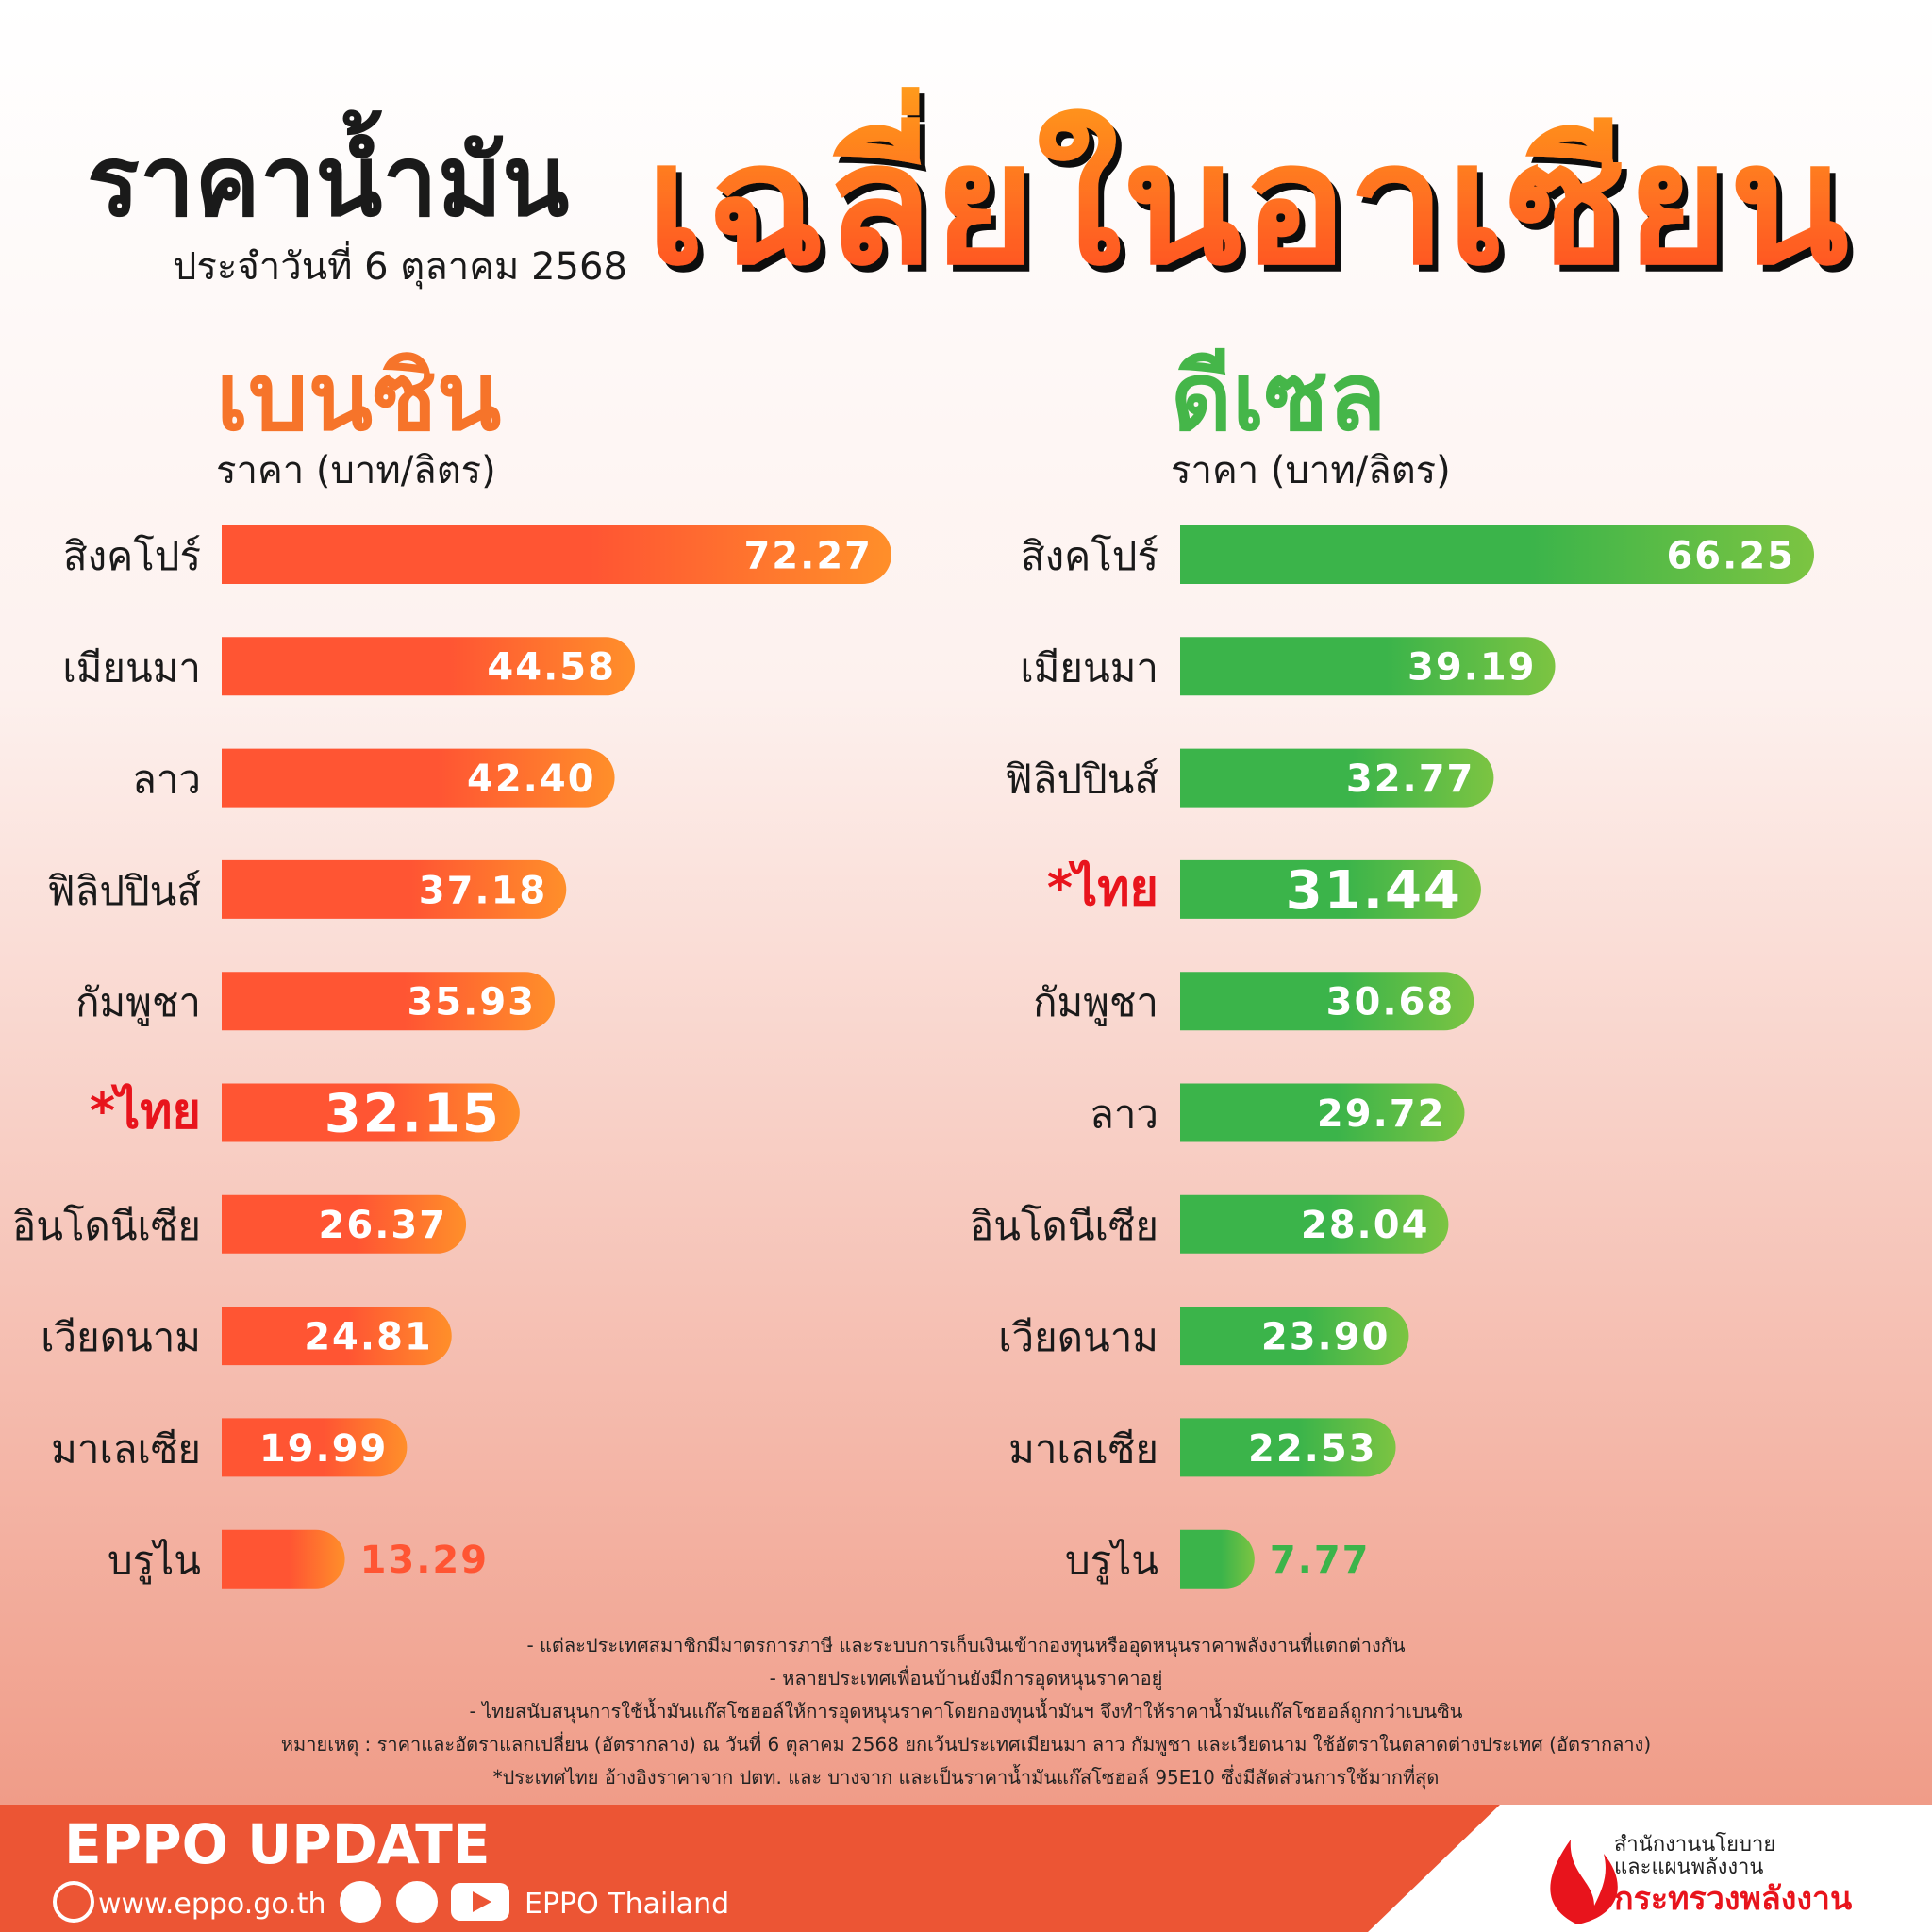 This screenshot has height=1932, width=1932. What do you see at coordinates (551, 668) in the screenshot?
I see `value-label: 44.58` at bounding box center [551, 668].